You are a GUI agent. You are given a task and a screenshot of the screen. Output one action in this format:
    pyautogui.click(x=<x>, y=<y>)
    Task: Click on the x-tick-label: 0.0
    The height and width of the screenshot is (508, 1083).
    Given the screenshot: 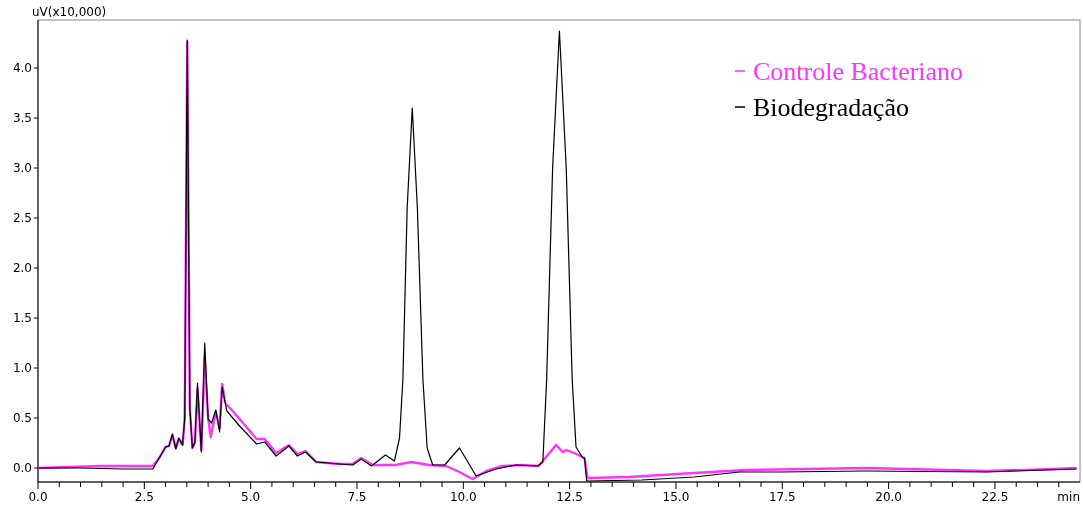 What is the action you would take?
    pyautogui.click(x=38, y=497)
    